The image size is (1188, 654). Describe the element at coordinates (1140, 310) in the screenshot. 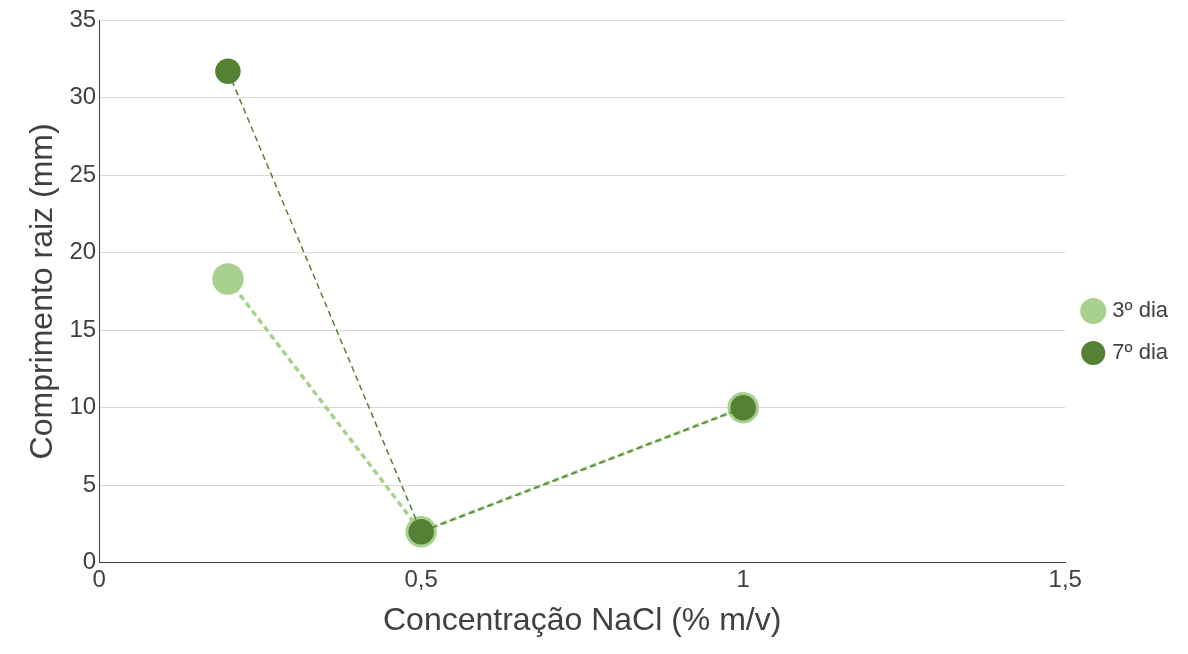

I see `legend-label: 3º dia` at that location.